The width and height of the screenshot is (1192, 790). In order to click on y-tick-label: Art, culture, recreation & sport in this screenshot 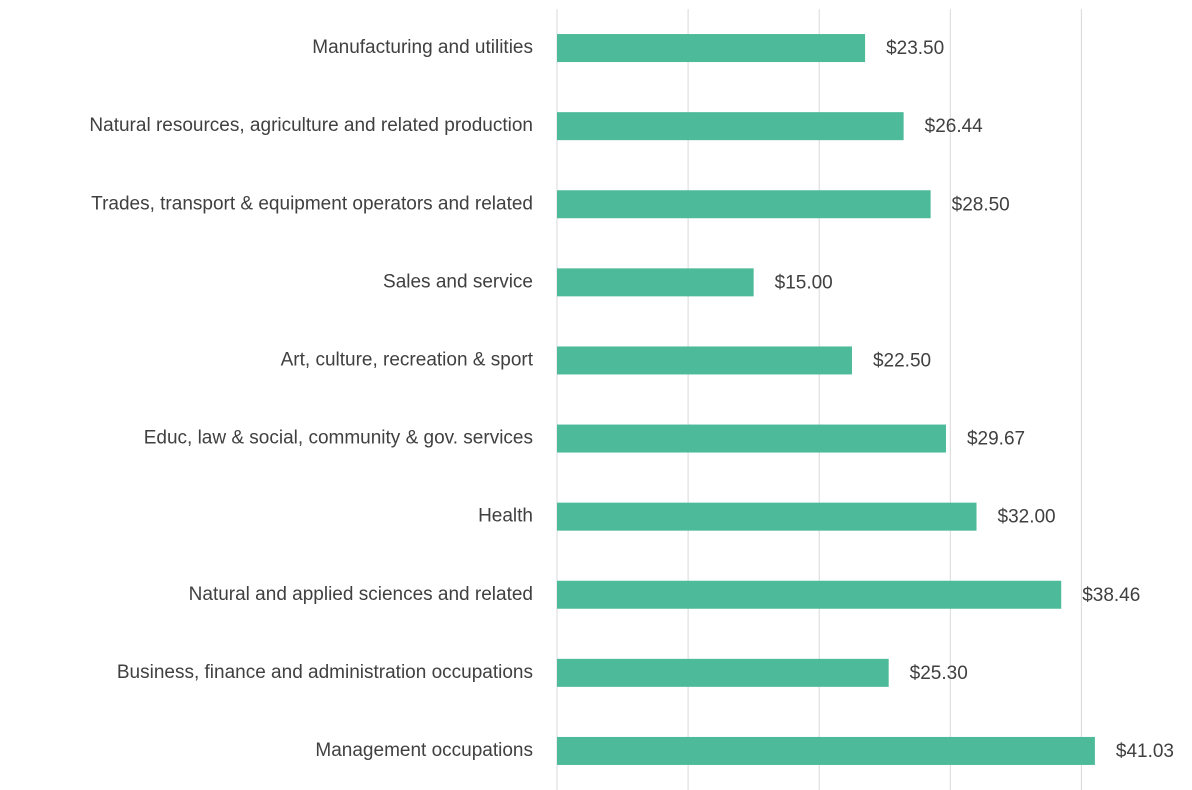, I will do `click(407, 359)`.